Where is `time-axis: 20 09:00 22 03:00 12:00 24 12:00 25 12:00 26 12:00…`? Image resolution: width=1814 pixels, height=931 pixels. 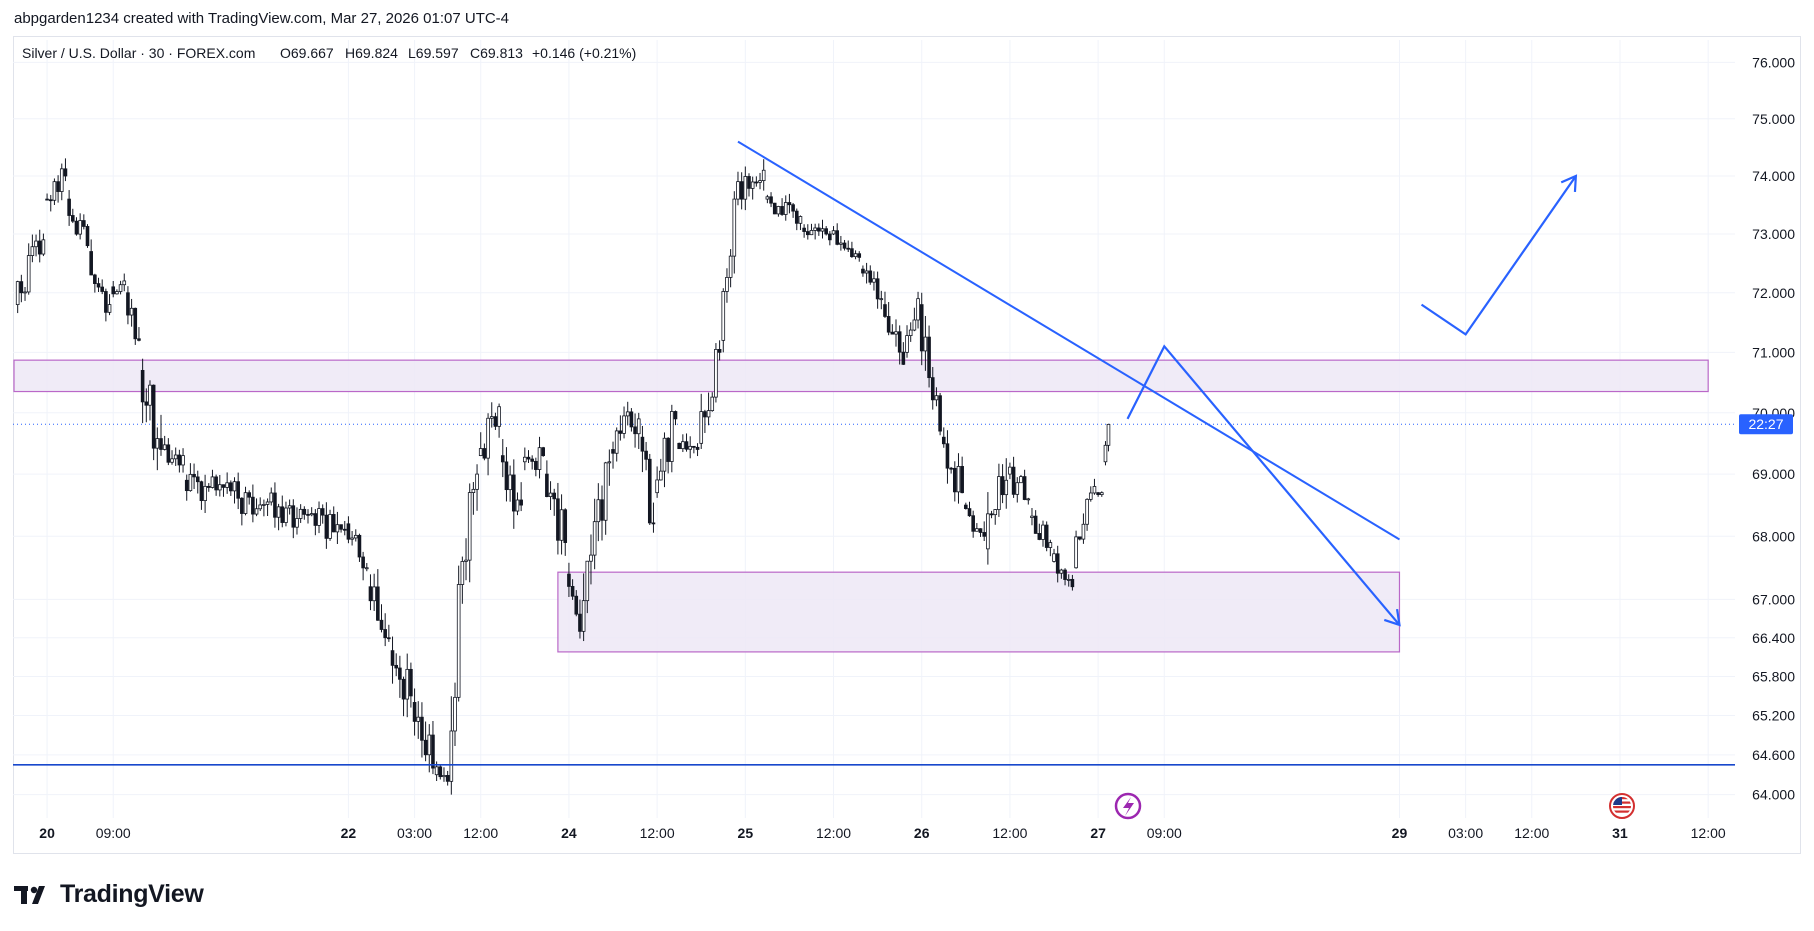
time-axis: 20 09:00 22 03:00 12:00 24 12:00 25 12:00 26 12:00… is located at coordinates (882, 833).